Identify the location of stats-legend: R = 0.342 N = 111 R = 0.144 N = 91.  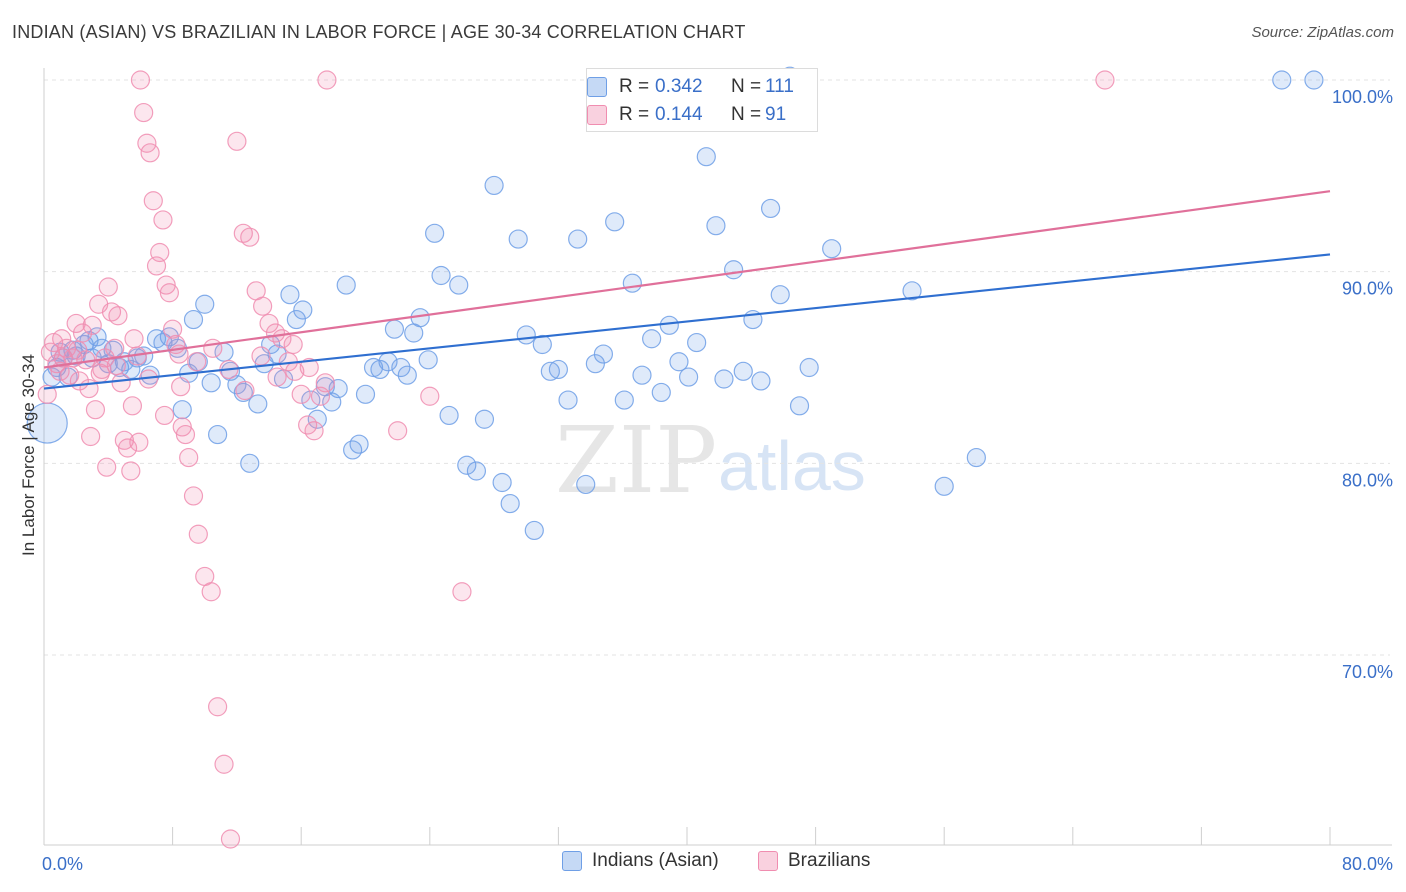
(702, 100).